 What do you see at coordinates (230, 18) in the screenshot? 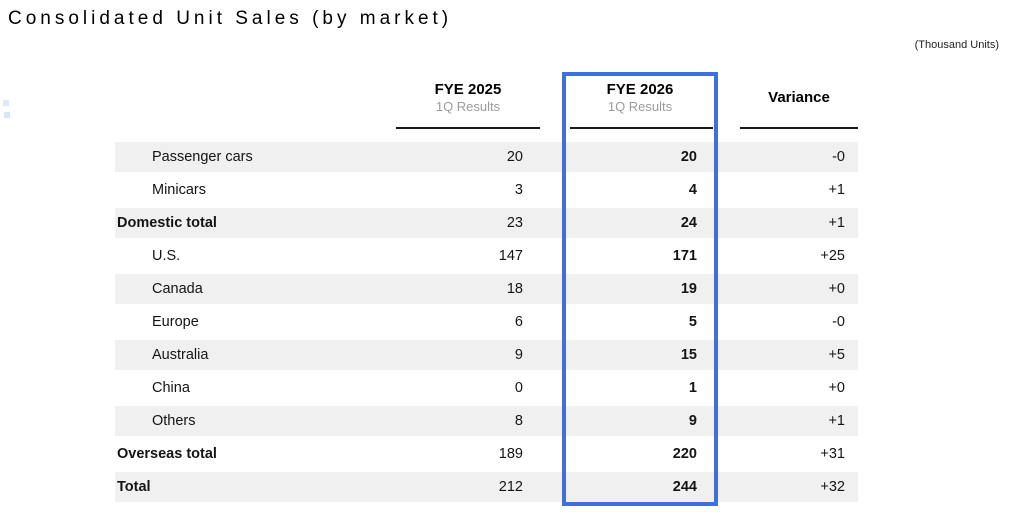
I see `page-title: Consolidated Unit Sales (by market)` at bounding box center [230, 18].